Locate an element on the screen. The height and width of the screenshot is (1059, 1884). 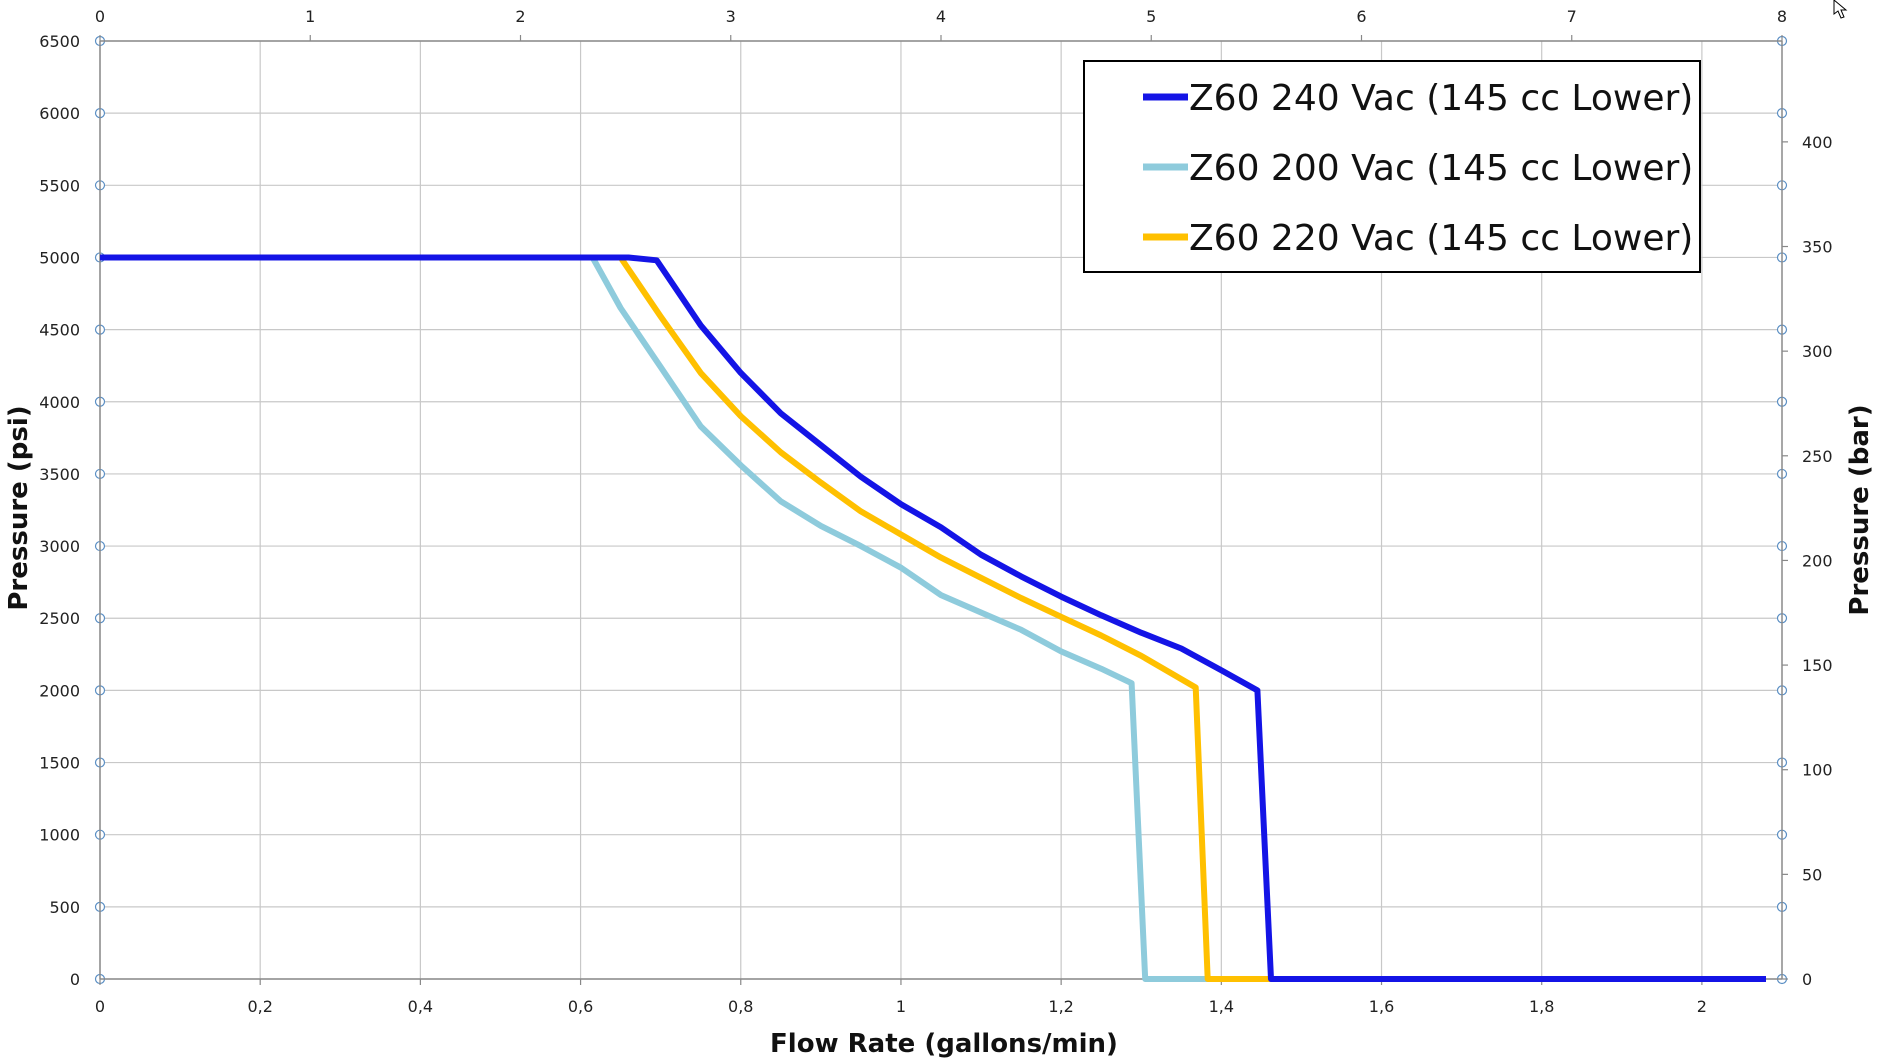
y-tick-label: 3500 is located at coordinates (59, 474).